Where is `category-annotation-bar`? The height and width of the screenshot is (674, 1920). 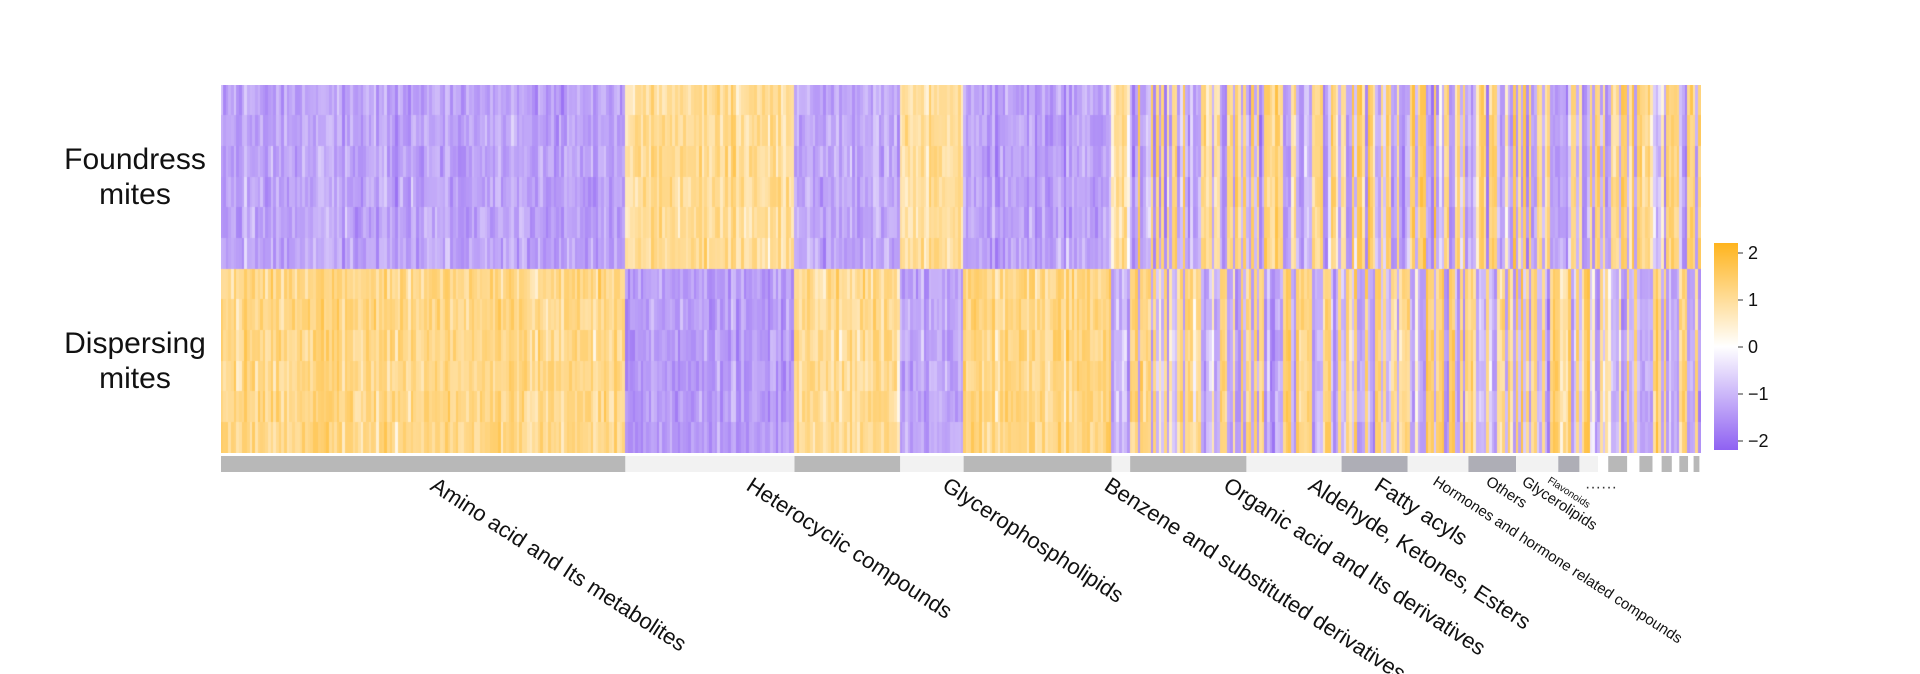
category-annotation-bar is located at coordinates (960, 464).